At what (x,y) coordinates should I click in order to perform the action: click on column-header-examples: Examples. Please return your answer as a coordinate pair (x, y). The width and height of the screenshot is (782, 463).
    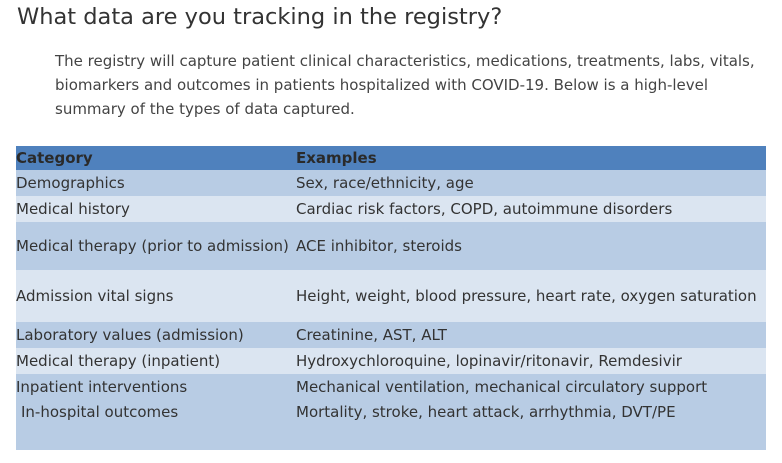
    Looking at the image, I should click on (529, 158).